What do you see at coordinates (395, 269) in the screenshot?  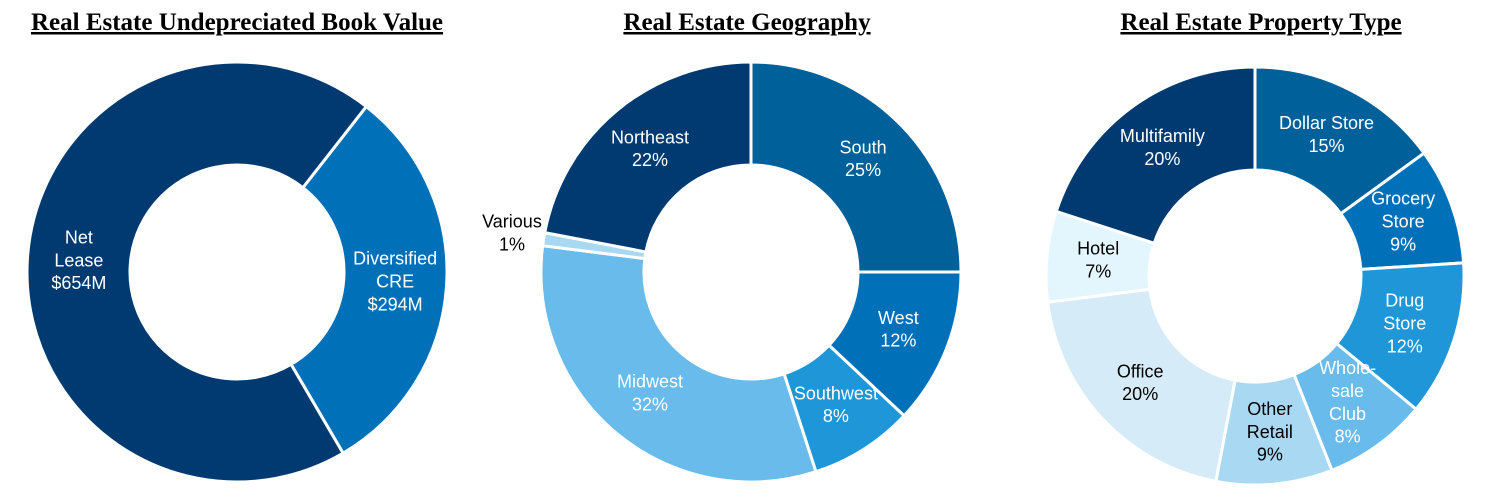 I see `slice-label: Diversified CRE` at bounding box center [395, 269].